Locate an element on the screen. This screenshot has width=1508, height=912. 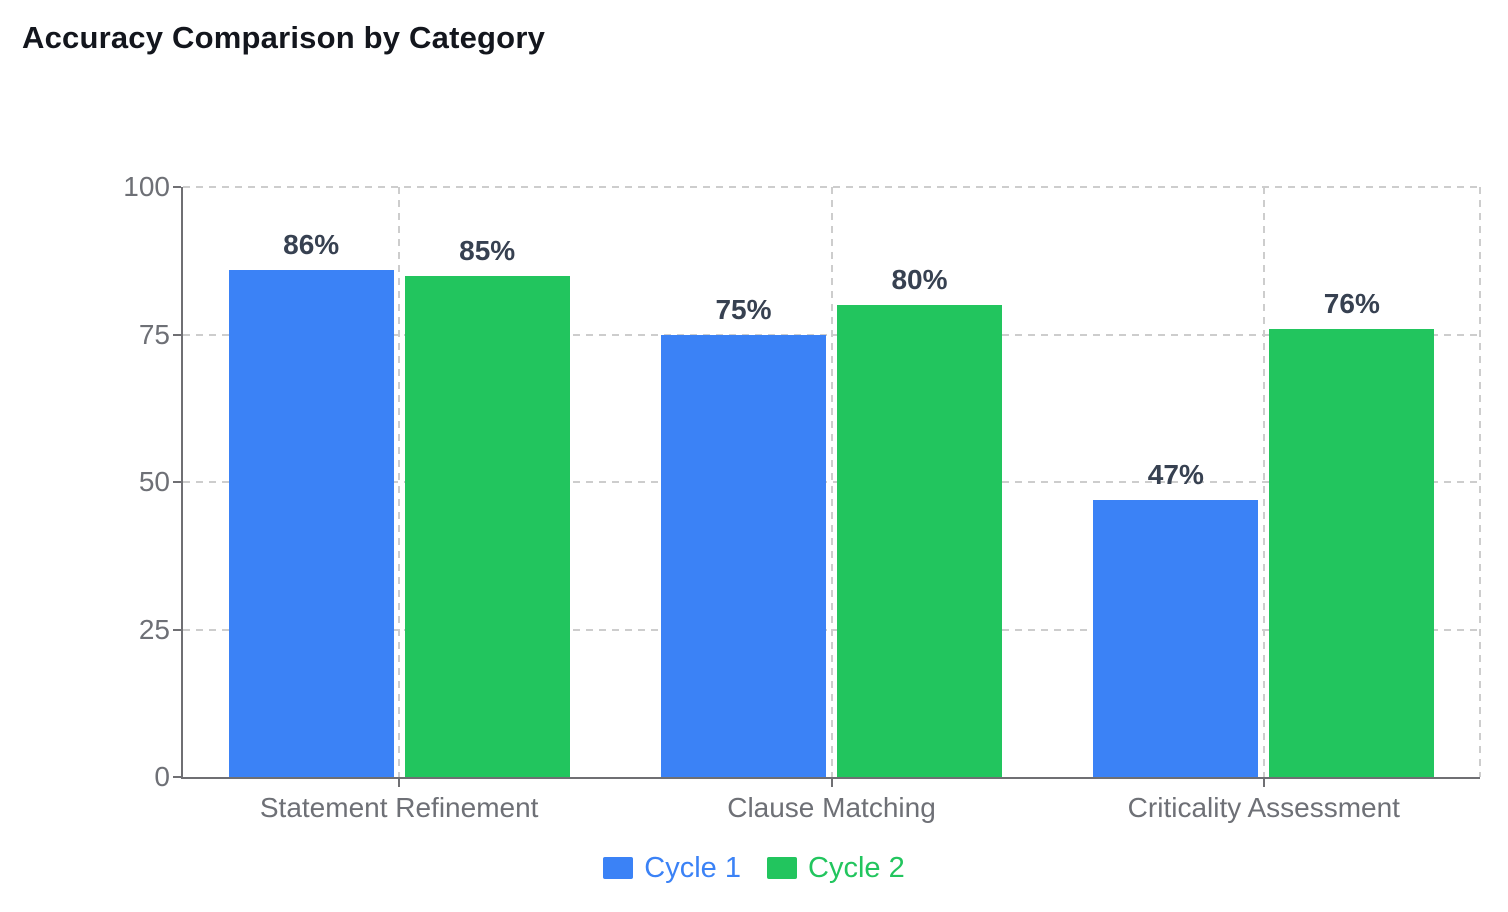
y-axis-tick-label: 0 is located at coordinates (162, 776).